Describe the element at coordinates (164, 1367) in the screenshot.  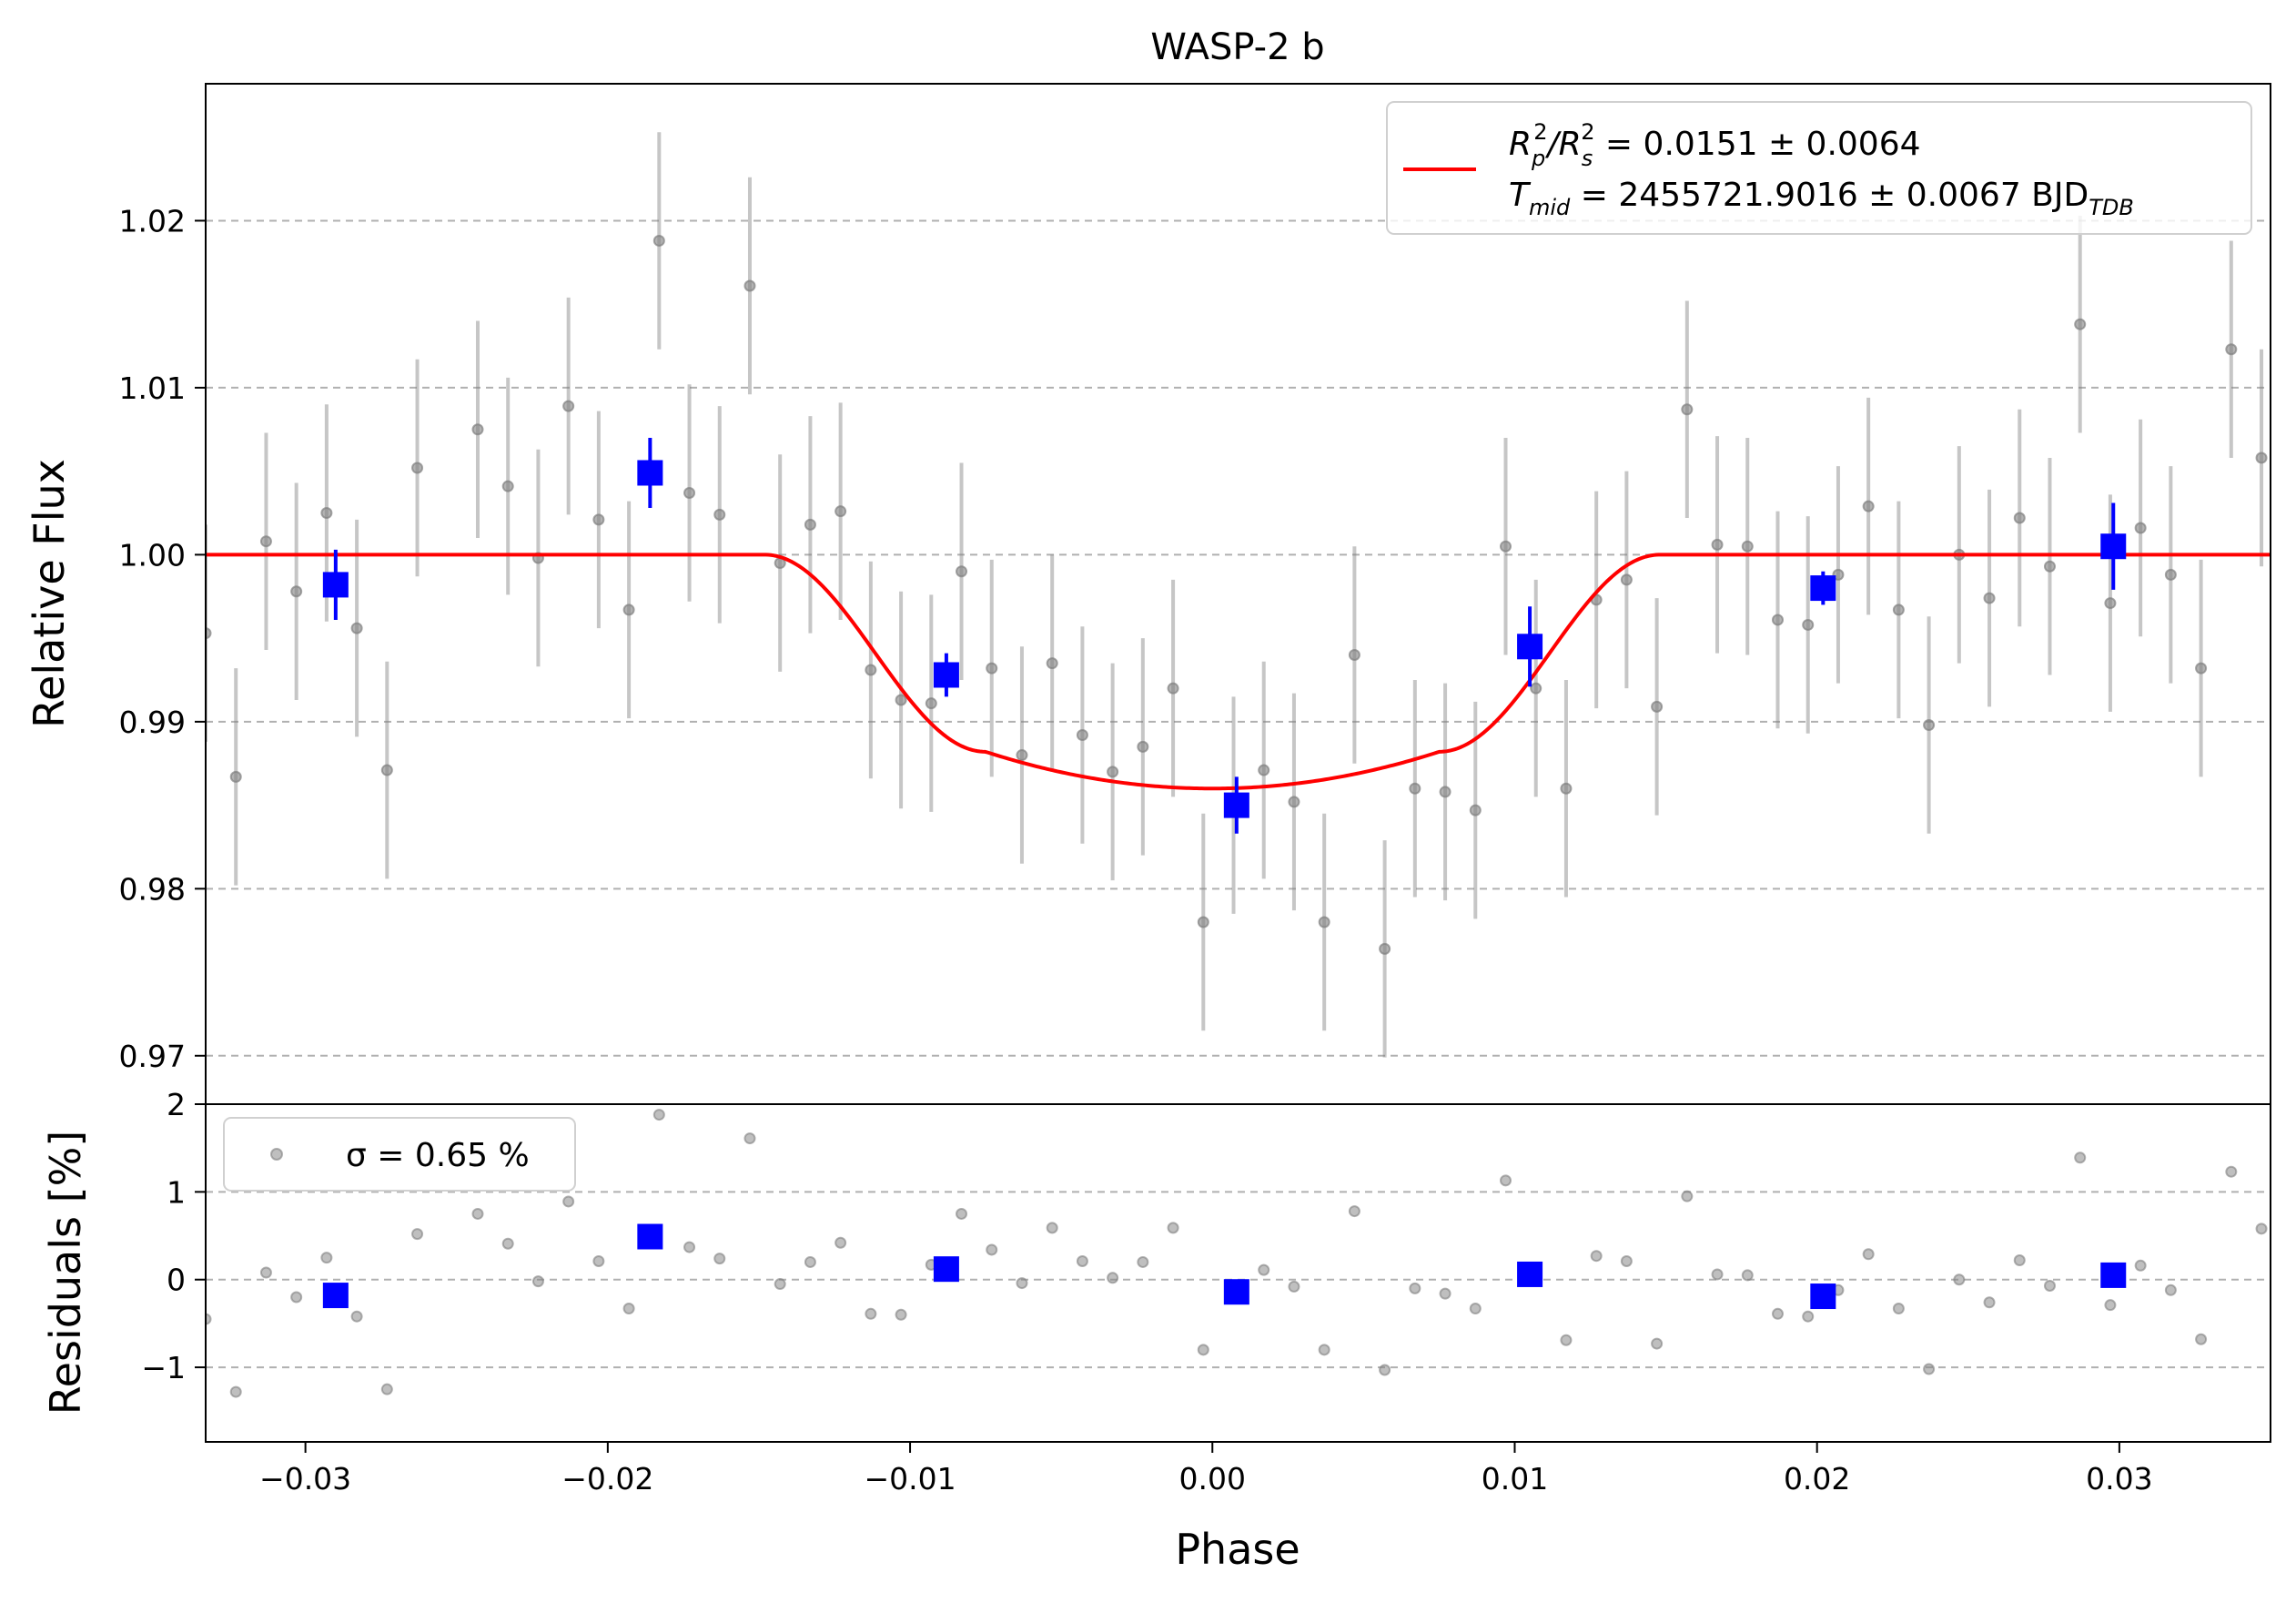
I see `residuals-y-tick-label: −1` at that location.